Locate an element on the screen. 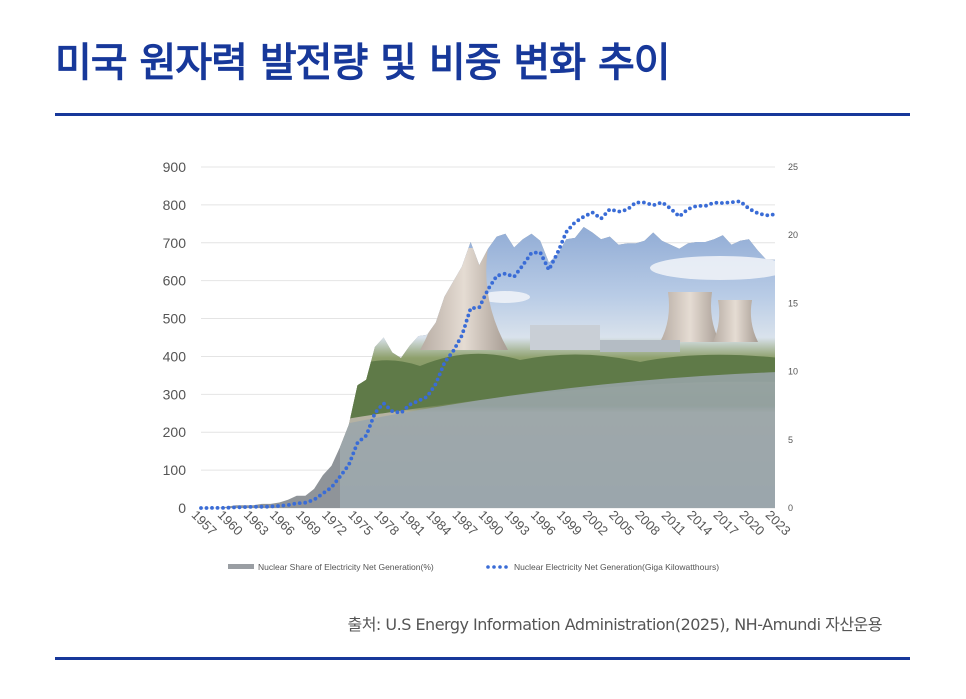 The width and height of the screenshot is (966, 699). x-tick-label: 1999 is located at coordinates (569, 522).